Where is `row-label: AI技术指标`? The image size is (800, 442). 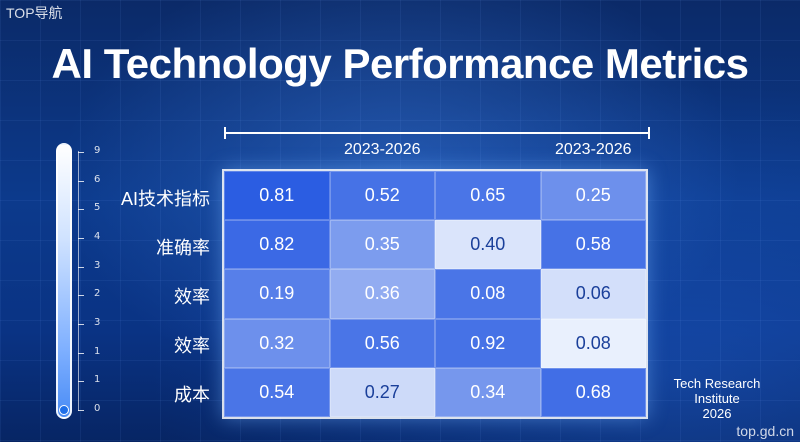 row-label: AI技术指标 is located at coordinates (165, 198).